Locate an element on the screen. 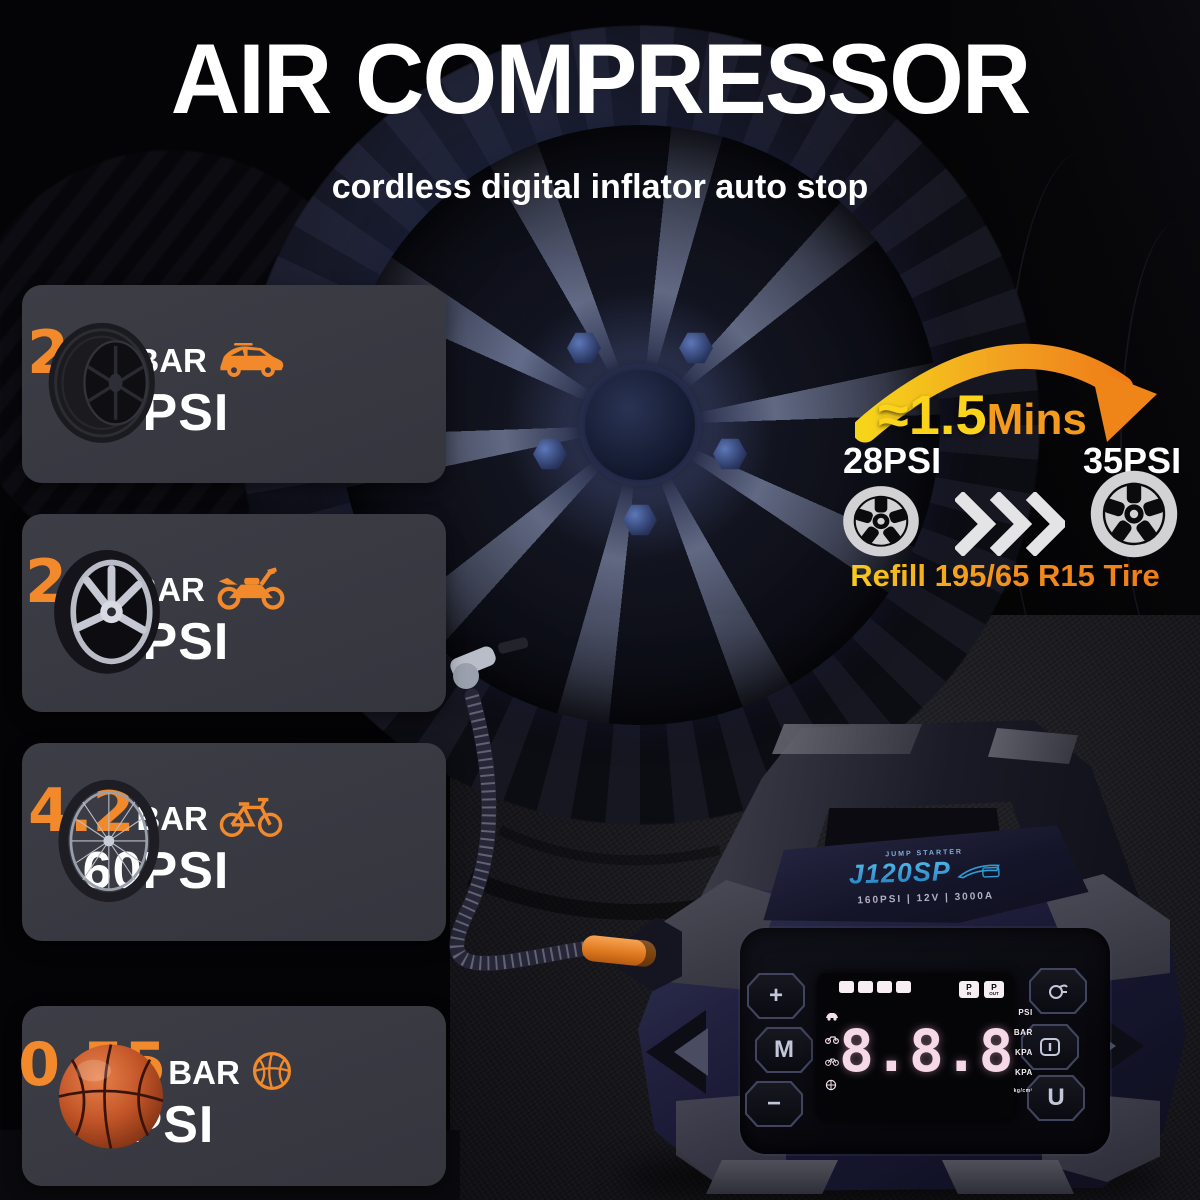  unit-label: U is located at coordinates (1056, 1098).